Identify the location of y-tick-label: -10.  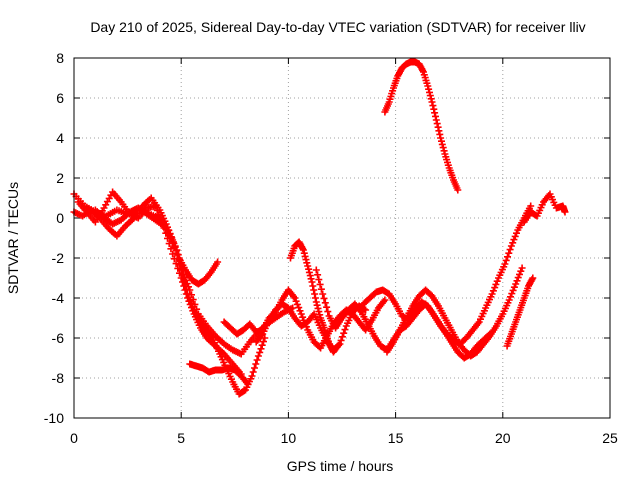
(54, 418).